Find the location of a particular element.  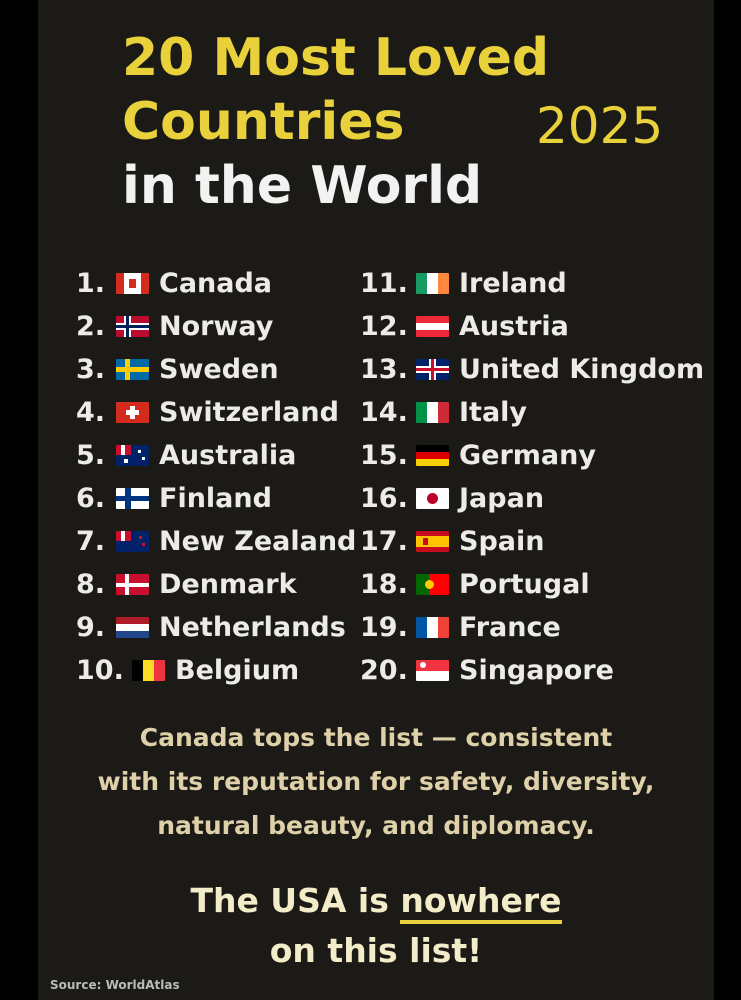

ireland-flag-icon is located at coordinates (432, 283).